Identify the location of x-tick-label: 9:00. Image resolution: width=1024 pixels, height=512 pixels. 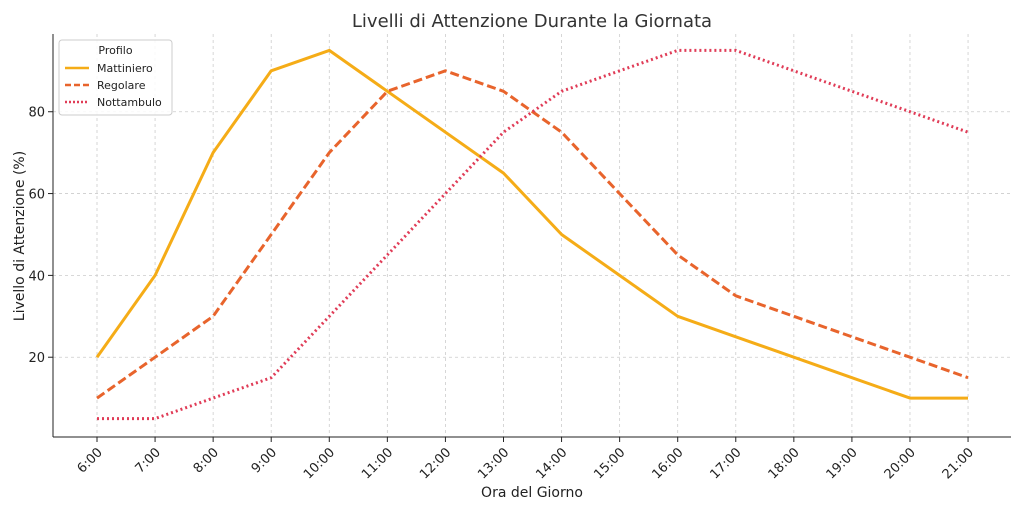
(264, 460).